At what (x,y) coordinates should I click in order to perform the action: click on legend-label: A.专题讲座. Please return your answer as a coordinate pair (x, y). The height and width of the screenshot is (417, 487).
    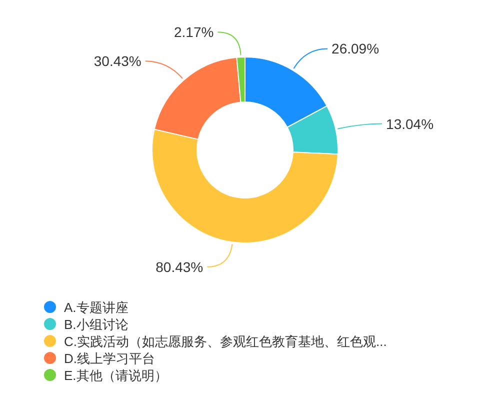
    Looking at the image, I should click on (96, 307).